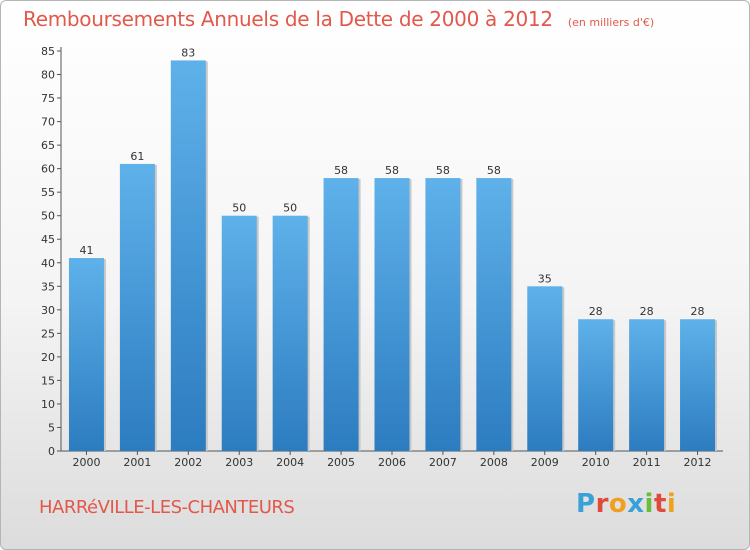 This screenshot has height=550, width=750. What do you see at coordinates (137, 462) in the screenshot?
I see `x-tick-label: 2001` at bounding box center [137, 462].